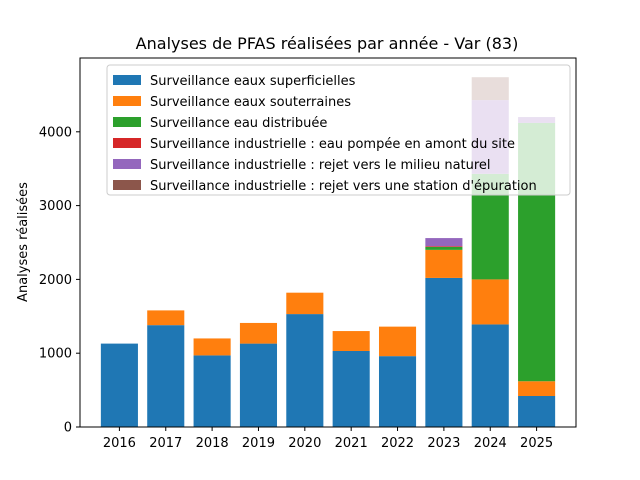 The width and height of the screenshot is (640, 480). What do you see at coordinates (55, 280) in the screenshot?
I see `y-tick-label: 2000` at bounding box center [55, 280].